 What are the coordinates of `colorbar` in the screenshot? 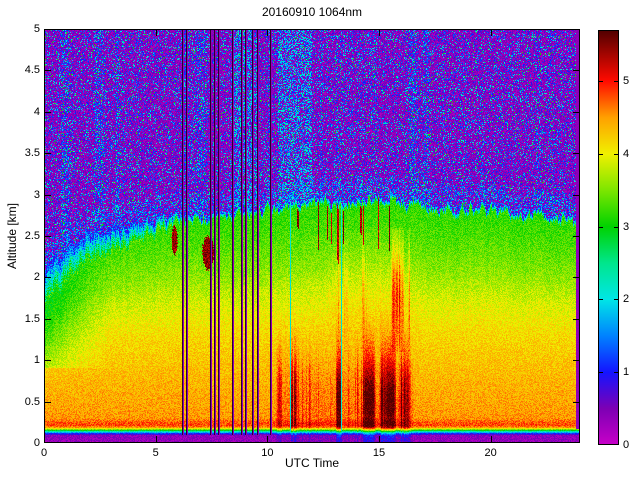 It's located at (608, 237).